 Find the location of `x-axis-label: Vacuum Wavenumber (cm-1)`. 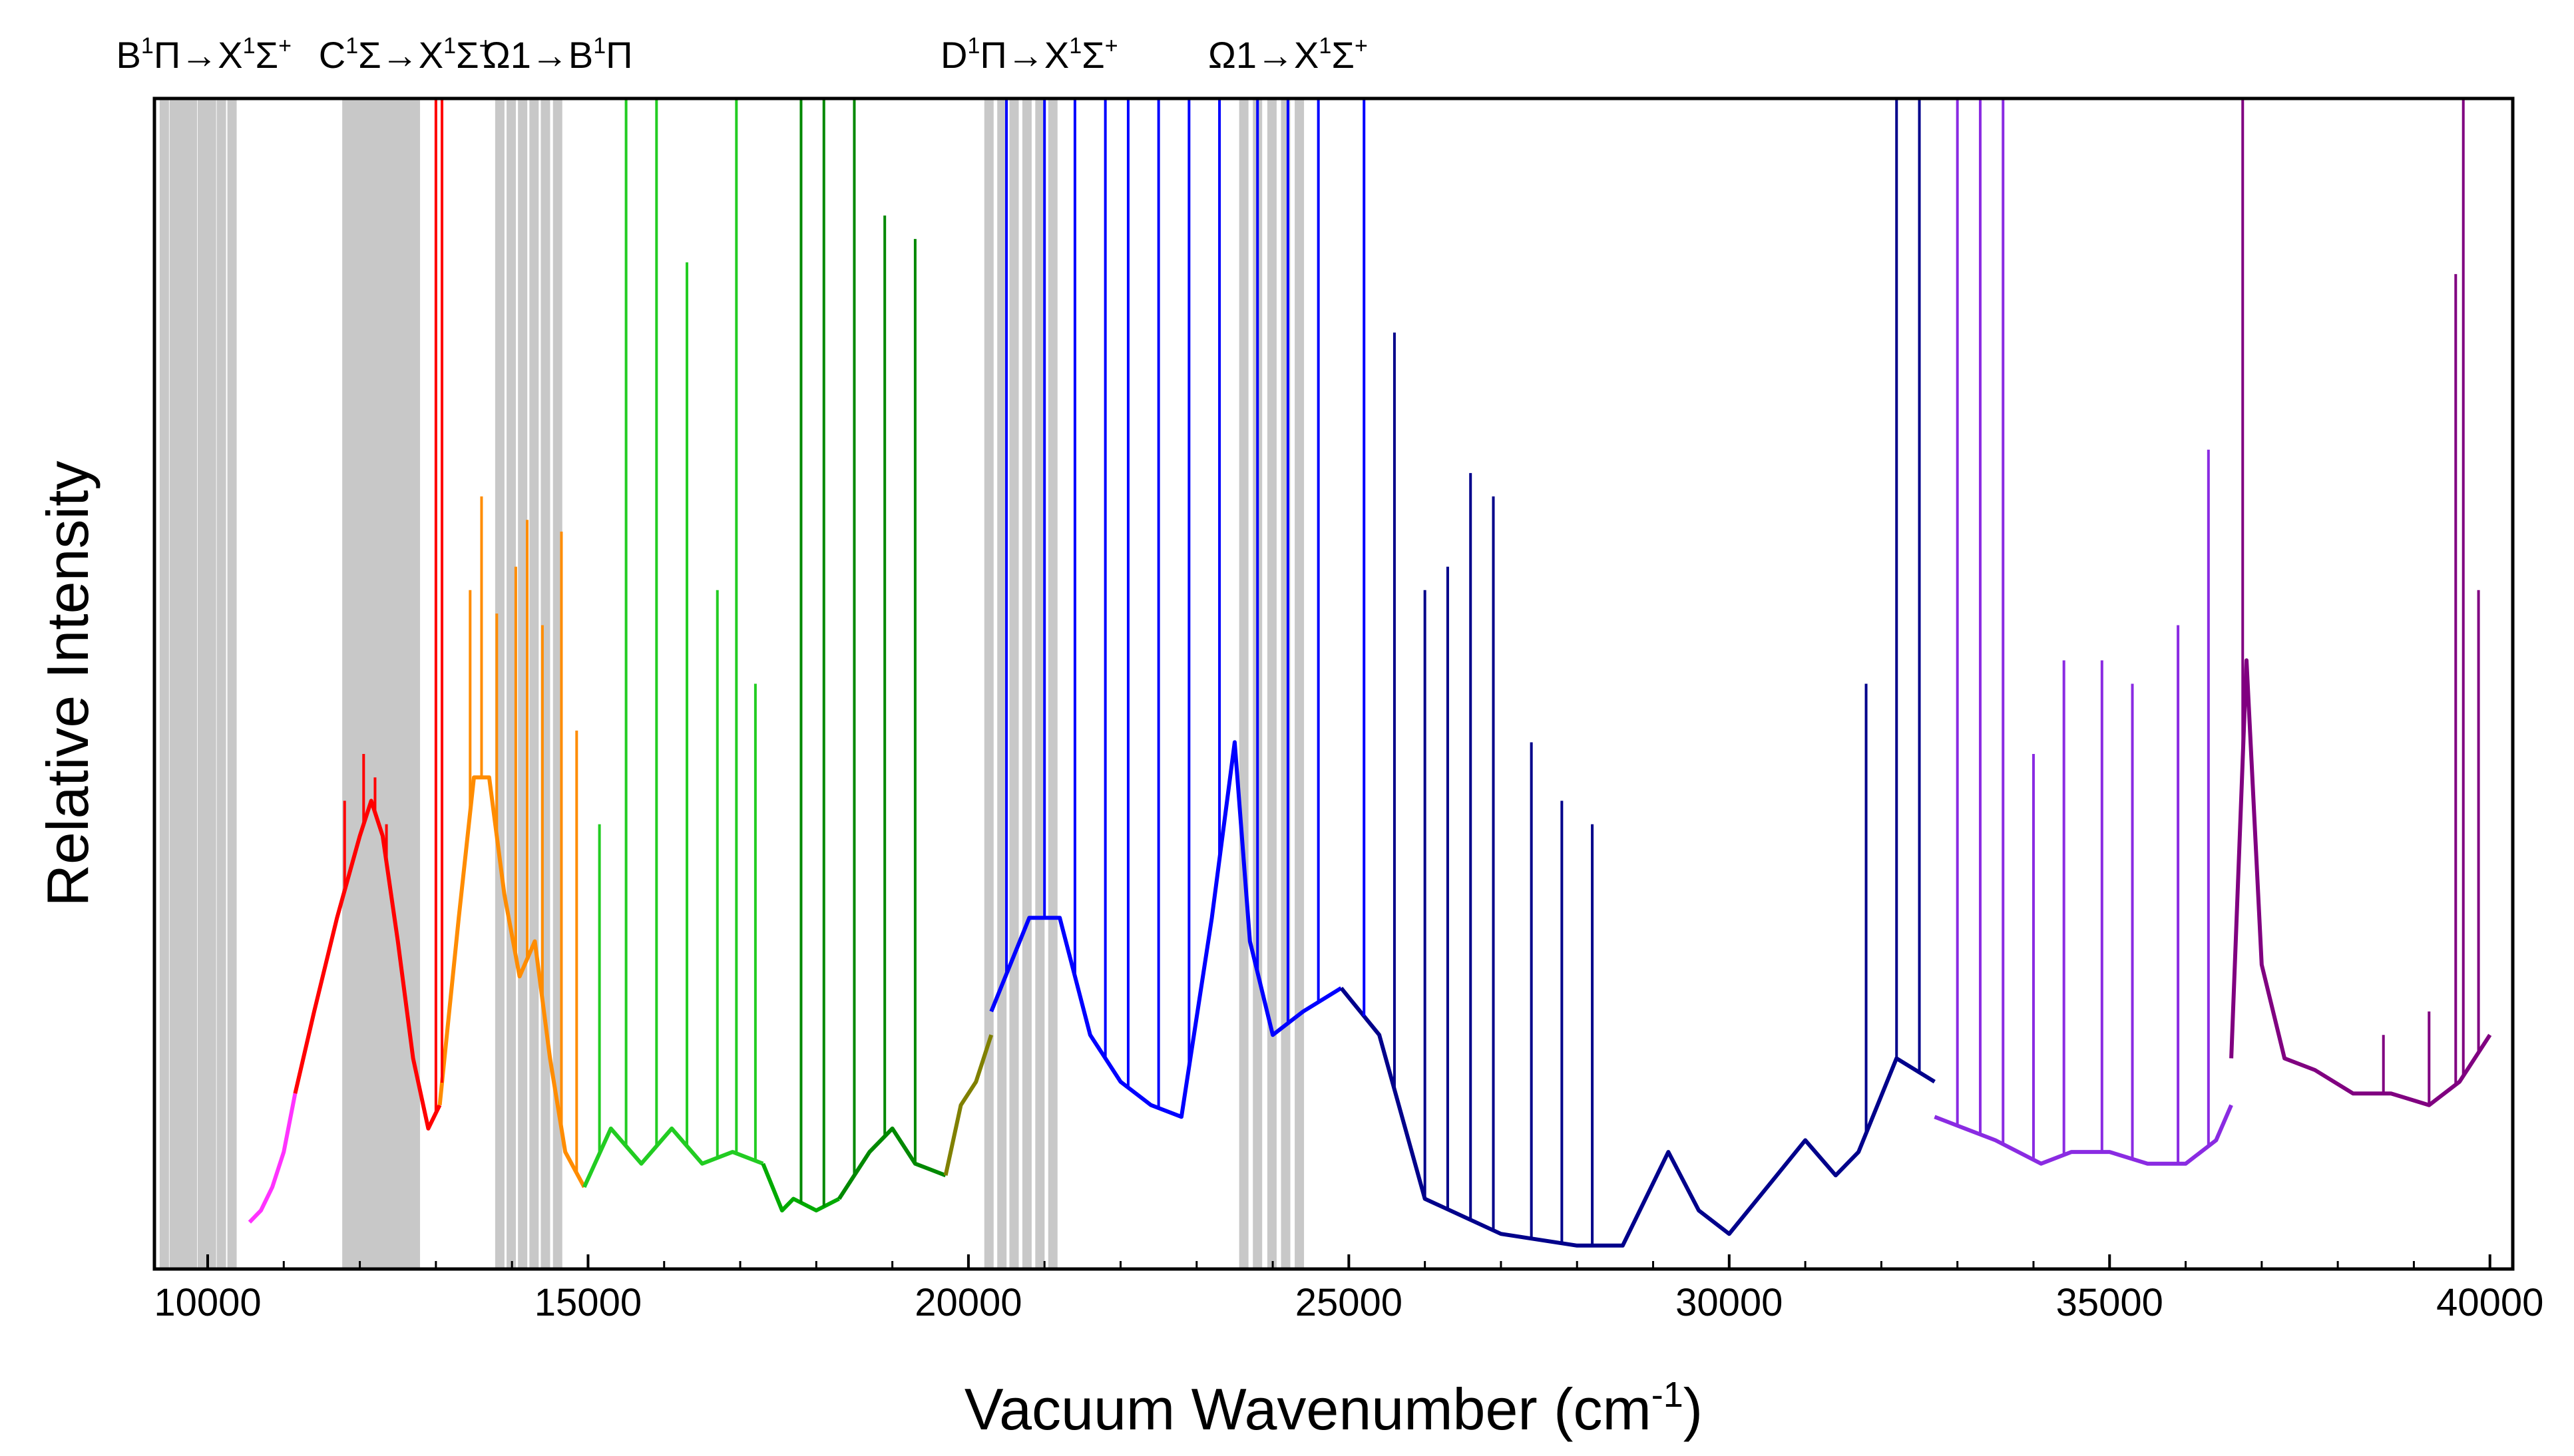

x-axis-label: Vacuum Wavenumber (cm-1) is located at coordinates (1334, 1409).